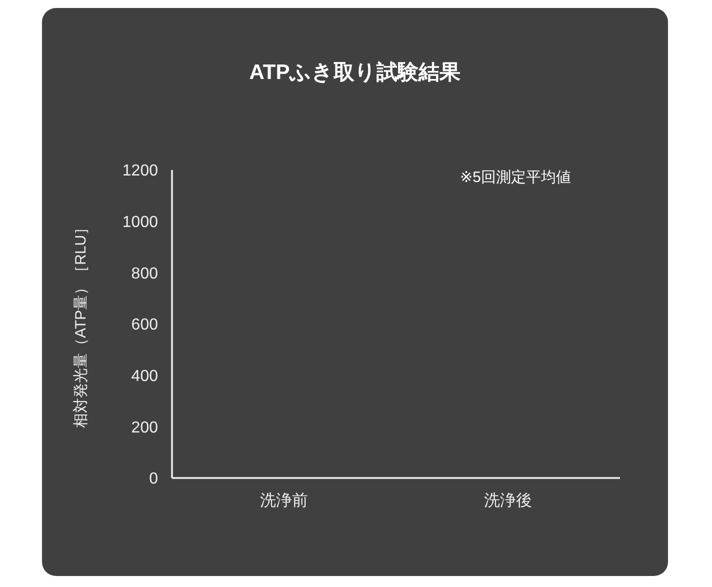 The width and height of the screenshot is (712, 587). What do you see at coordinates (515, 177) in the screenshot?
I see `annotation: ※5回測定平均値` at bounding box center [515, 177].